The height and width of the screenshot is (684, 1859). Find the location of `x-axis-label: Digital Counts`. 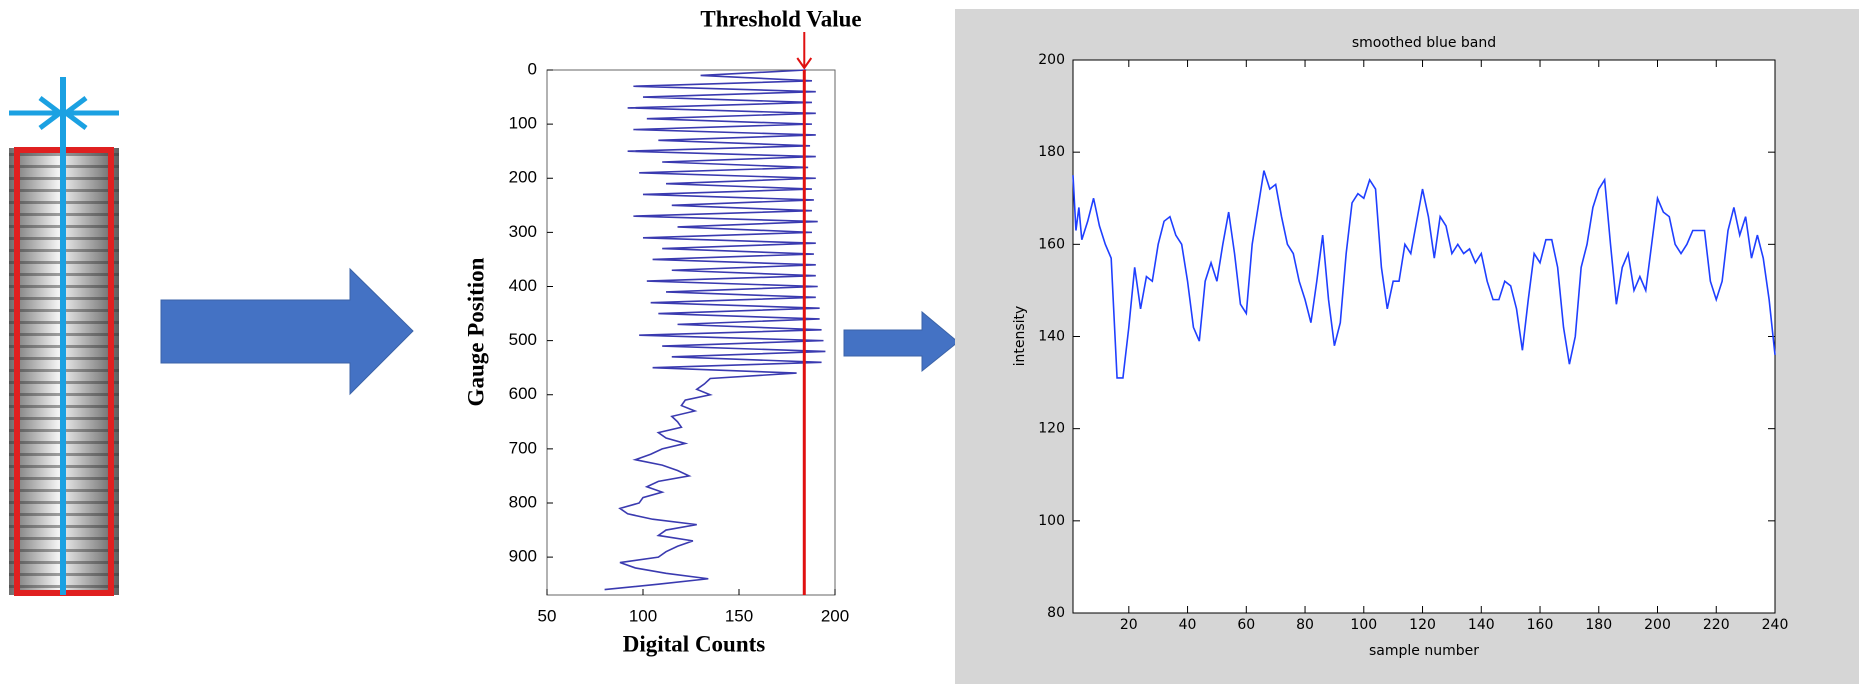

x-axis-label: Digital Counts is located at coordinates (694, 643).